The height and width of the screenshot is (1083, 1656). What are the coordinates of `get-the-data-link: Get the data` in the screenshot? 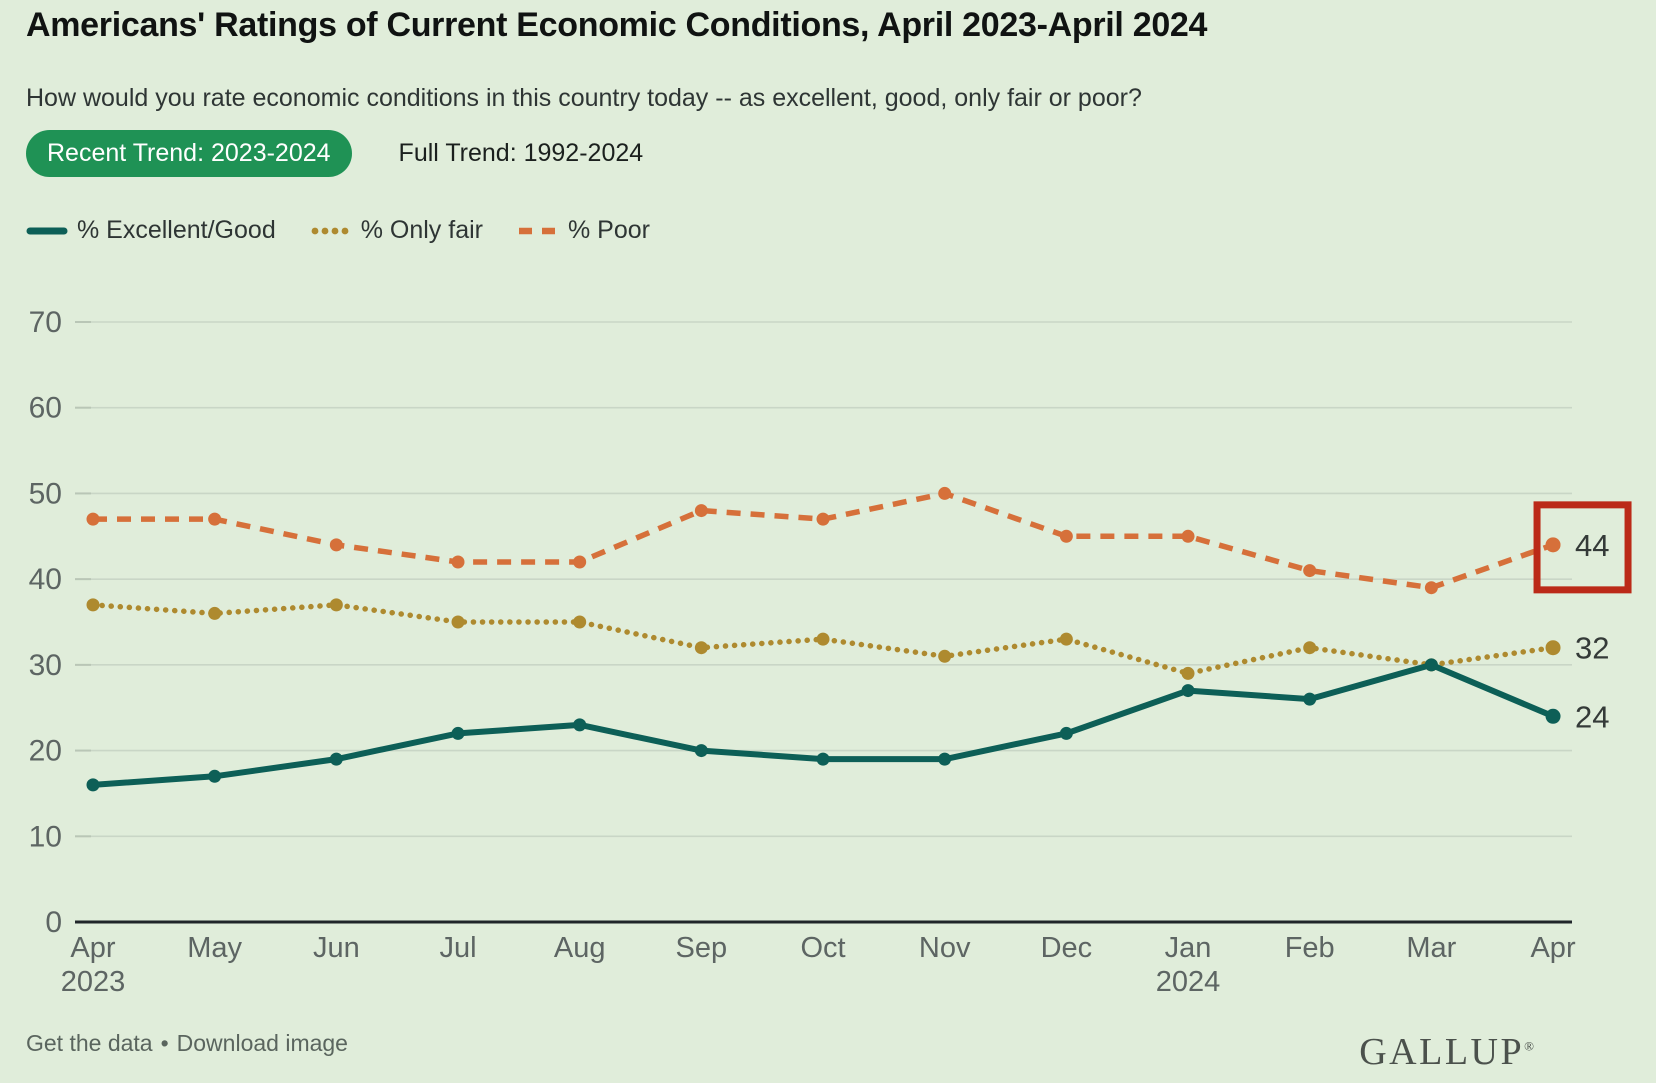 It's located at (89, 1043).